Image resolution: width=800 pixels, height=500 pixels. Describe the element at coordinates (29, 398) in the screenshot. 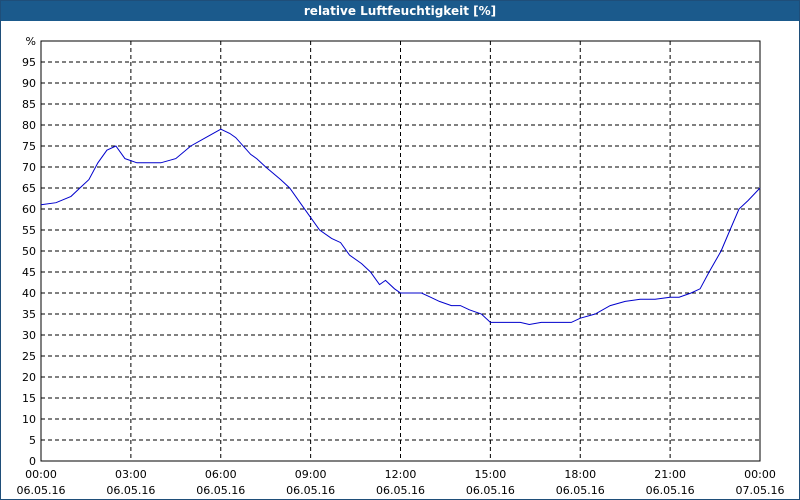

I see `y-tick-label: 15` at that location.